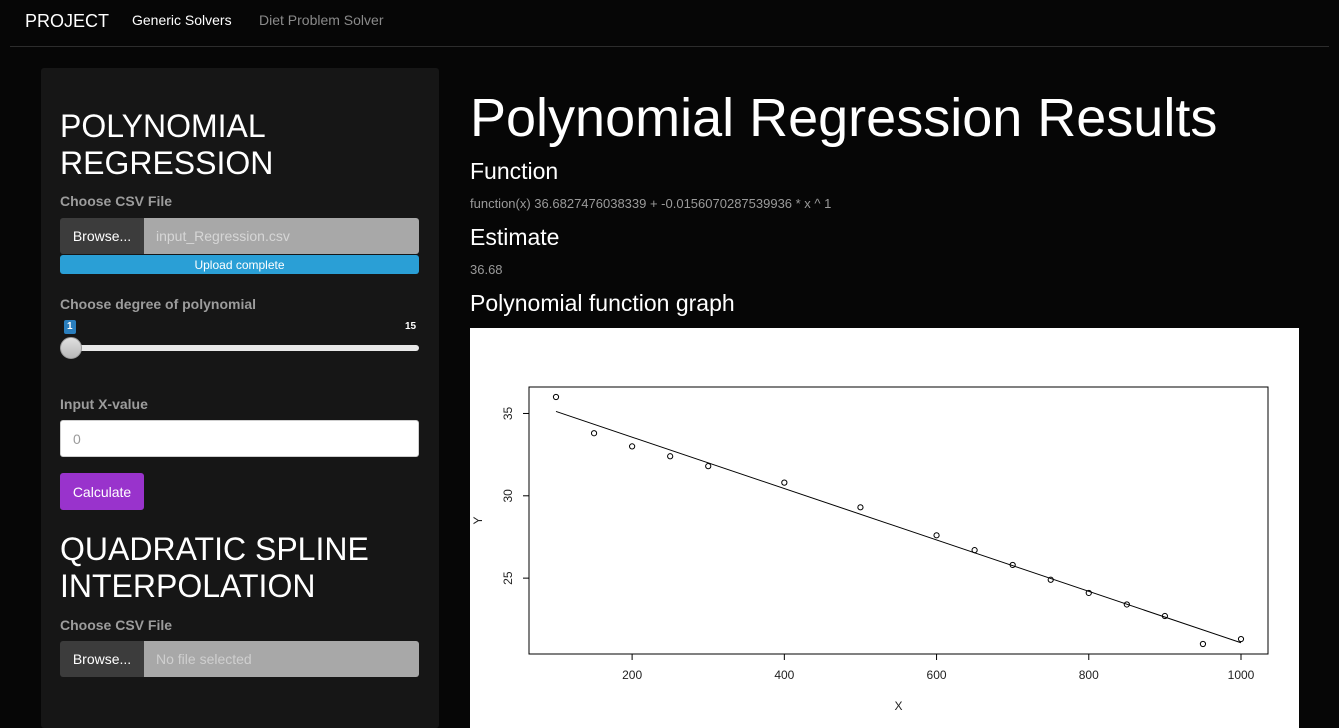 The width and height of the screenshot is (1339, 728). What do you see at coordinates (281, 236) in the screenshot?
I see `poly-file-name: input_Regression.csv` at bounding box center [281, 236].